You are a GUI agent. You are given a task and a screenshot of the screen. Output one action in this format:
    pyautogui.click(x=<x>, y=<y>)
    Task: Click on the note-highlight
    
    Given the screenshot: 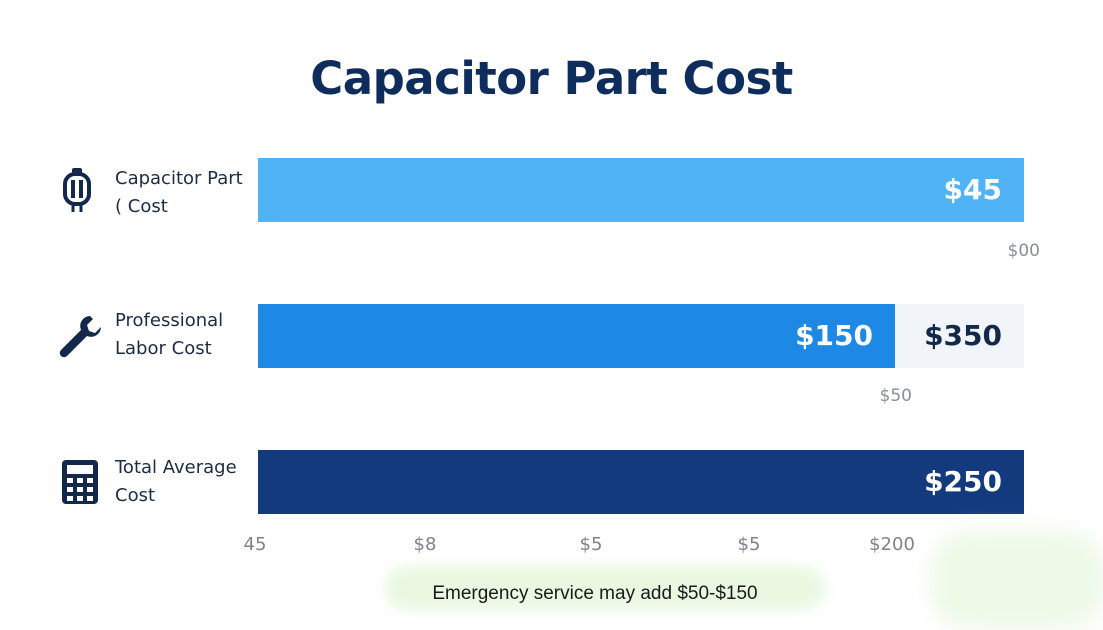 What is the action you would take?
    pyautogui.click(x=605, y=588)
    